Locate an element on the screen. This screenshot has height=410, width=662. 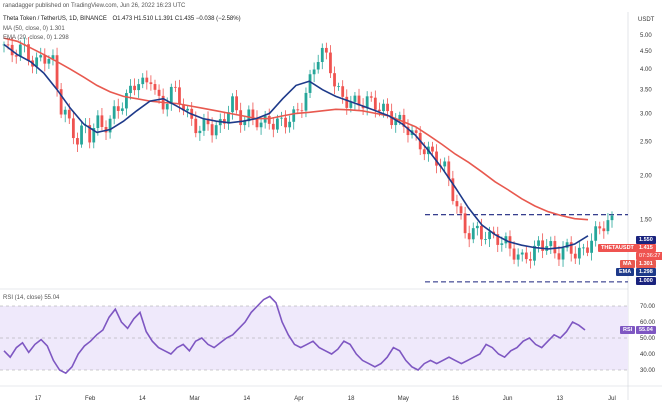
support-price-tag: 1.000 is located at coordinates (646, 281).